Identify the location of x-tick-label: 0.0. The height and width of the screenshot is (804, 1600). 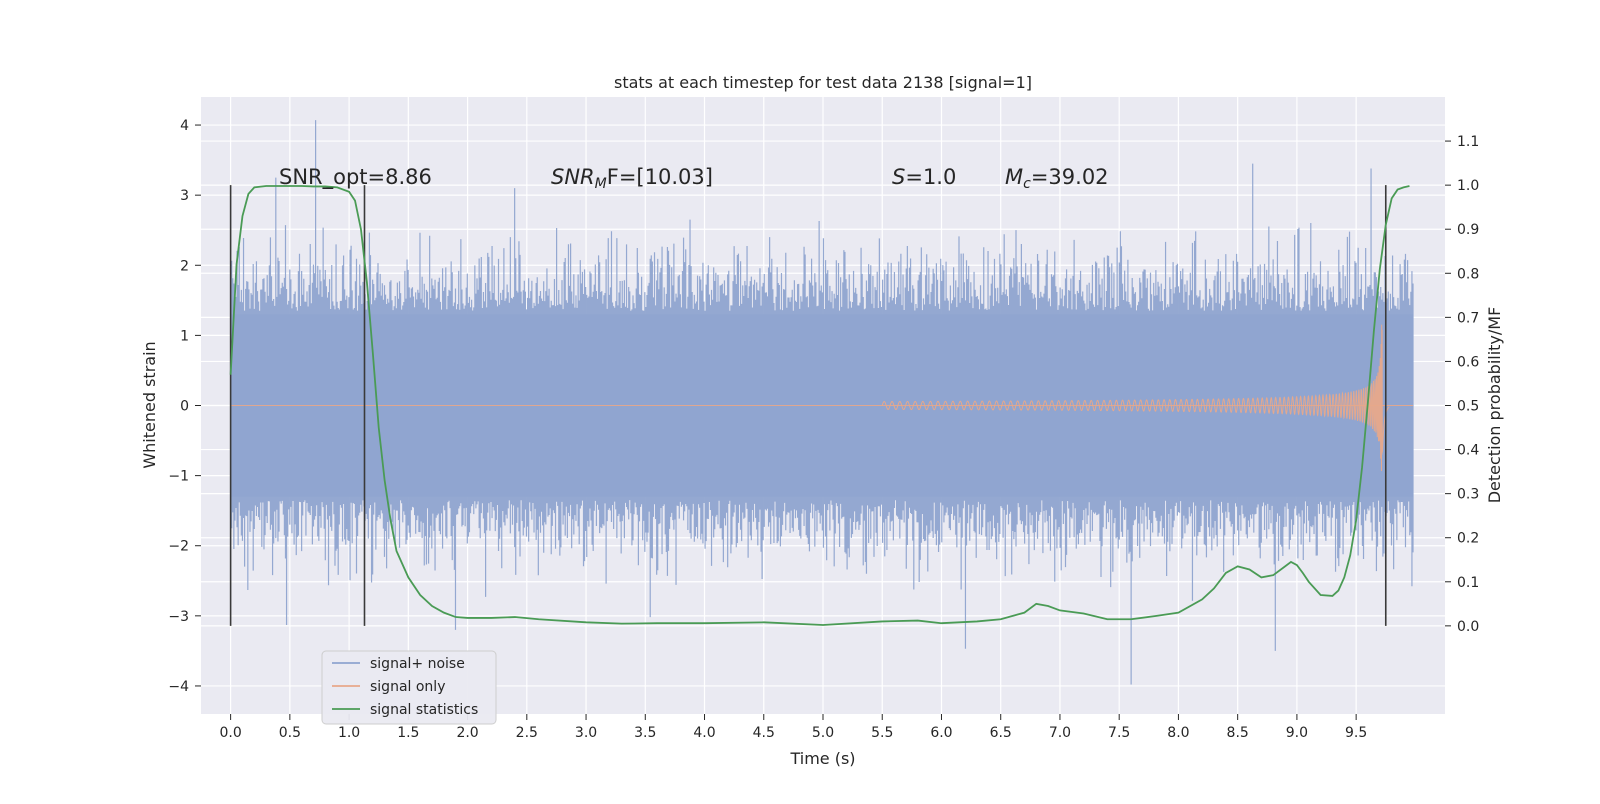
(230, 733).